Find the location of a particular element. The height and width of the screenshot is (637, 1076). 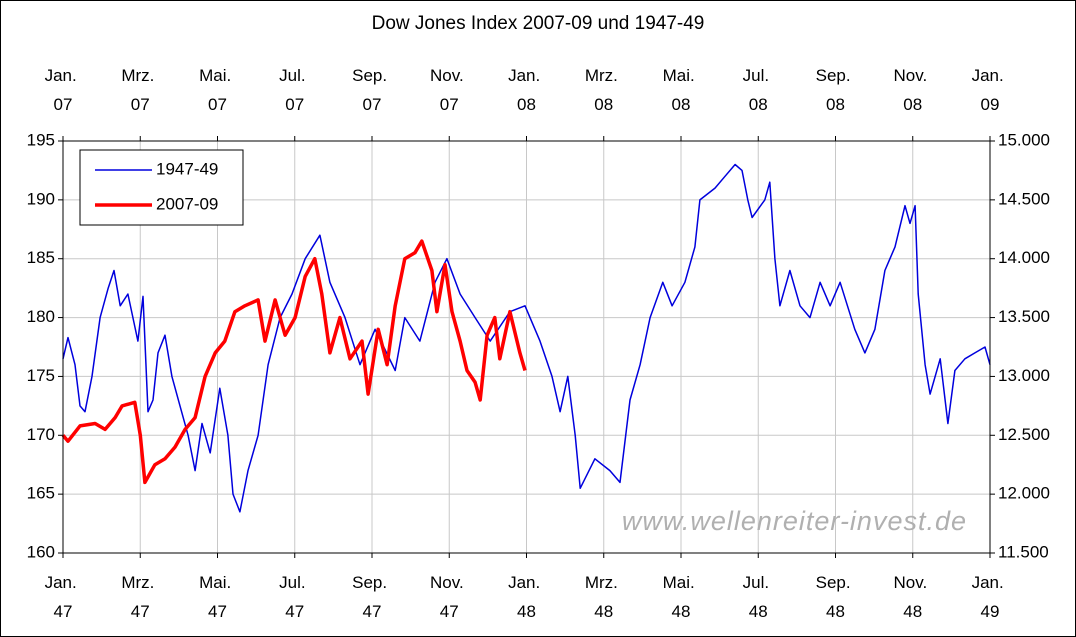

y2-tick-label: 14.500 is located at coordinates (1024, 198).